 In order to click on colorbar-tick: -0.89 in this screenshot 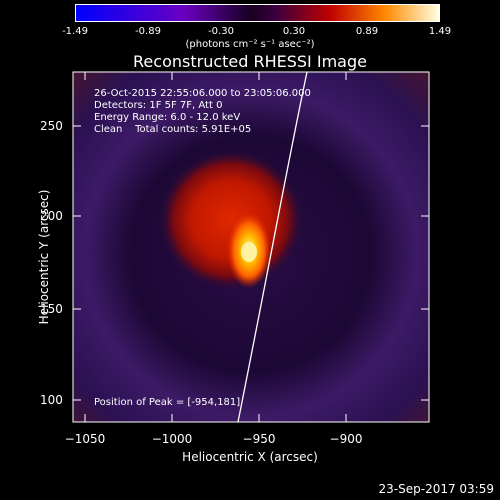, I will do `click(148, 31)`.